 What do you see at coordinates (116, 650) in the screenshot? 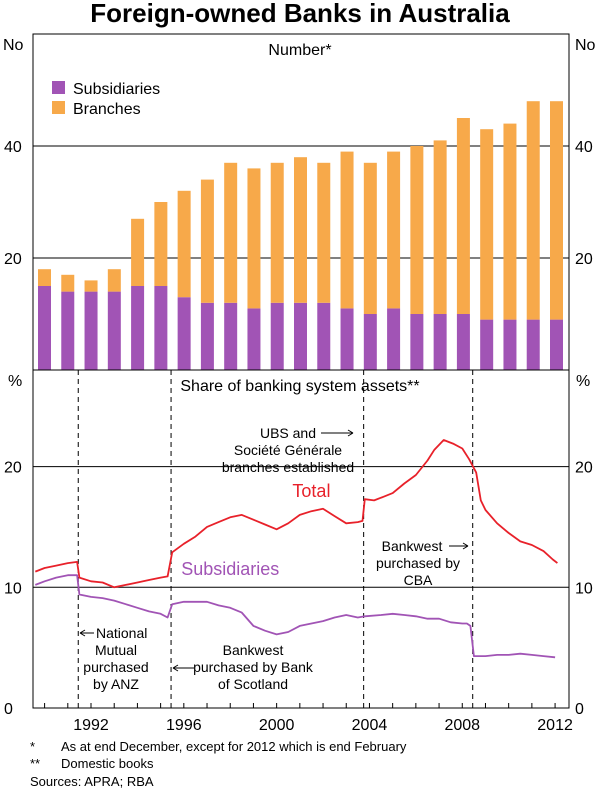
I see `annotation-line: Mutual` at bounding box center [116, 650].